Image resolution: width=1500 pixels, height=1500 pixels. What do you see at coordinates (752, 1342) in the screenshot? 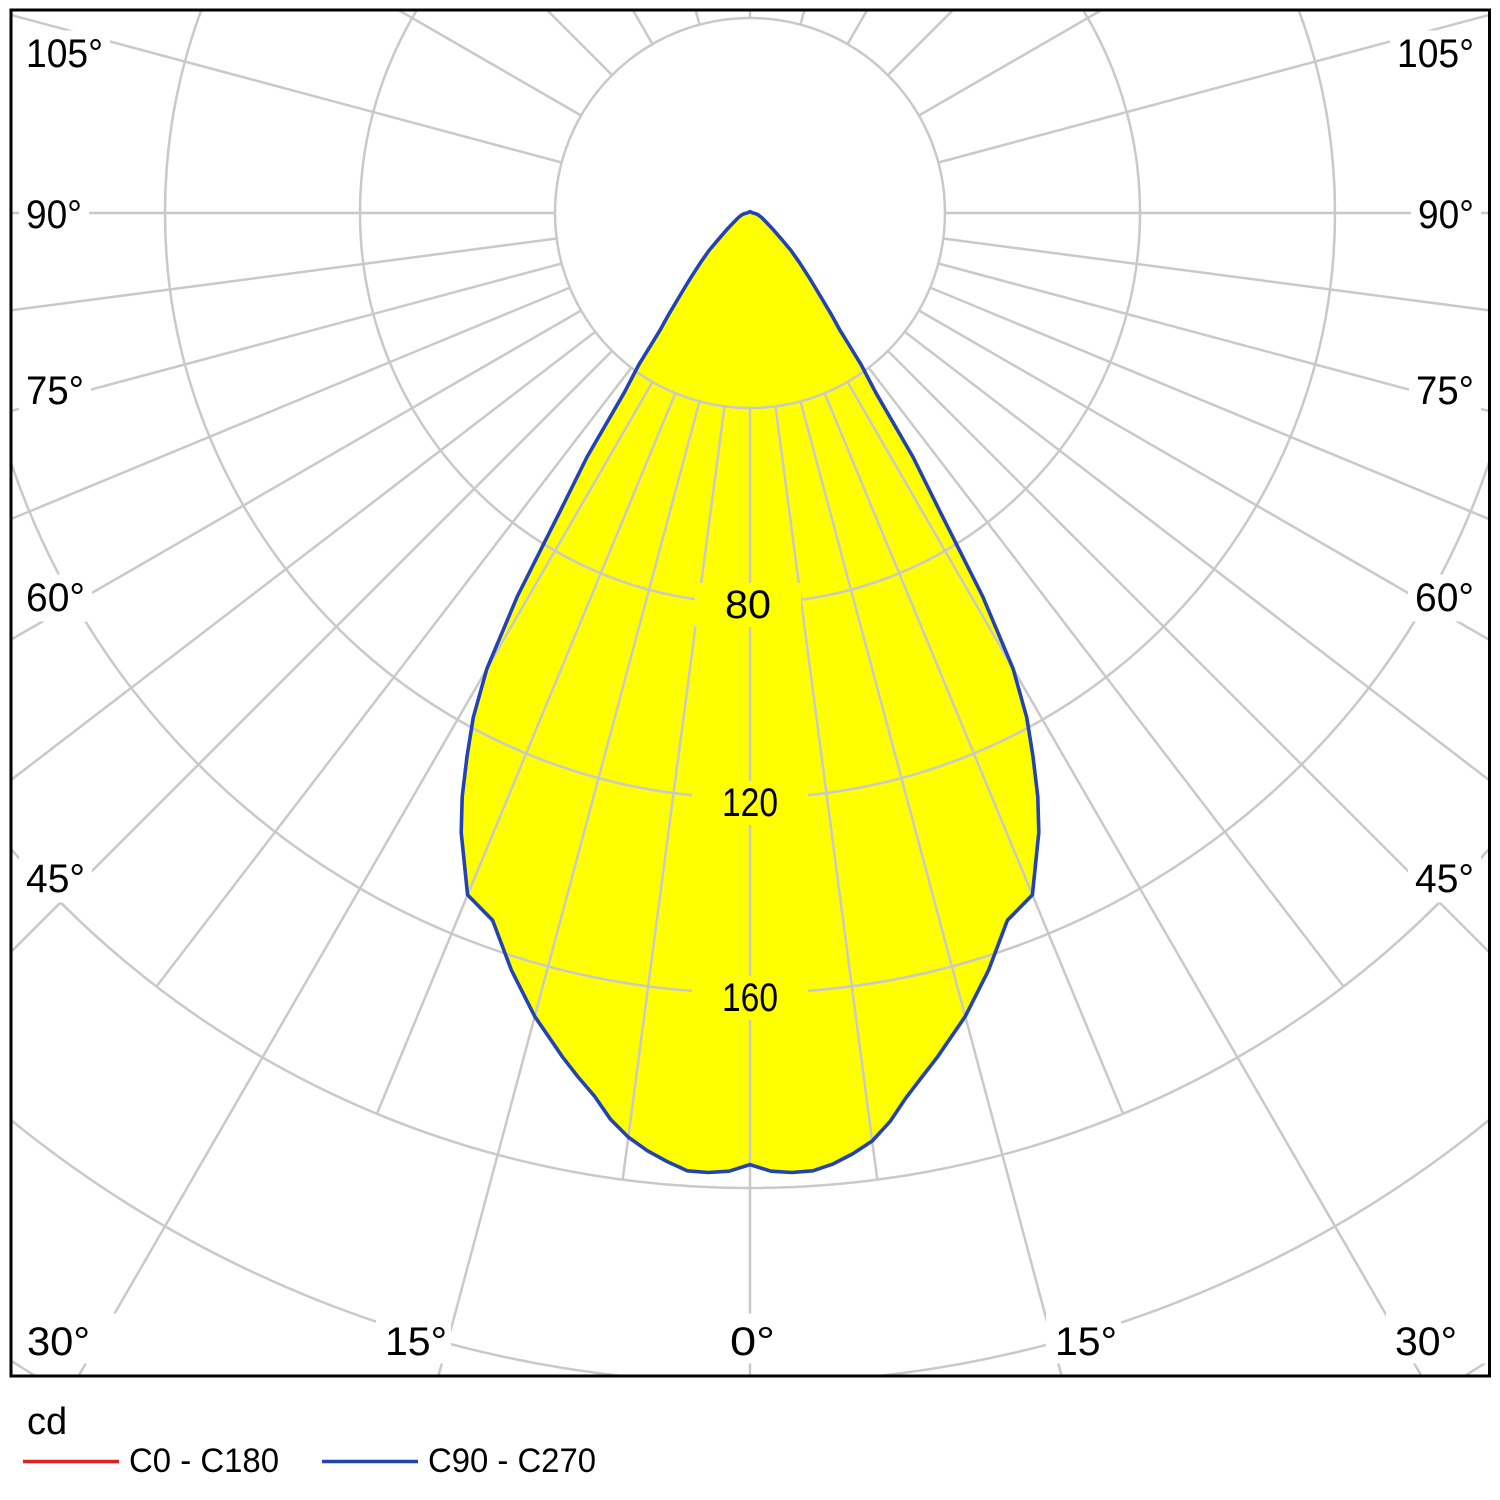
I see `svg-text: 0°` at bounding box center [752, 1342].